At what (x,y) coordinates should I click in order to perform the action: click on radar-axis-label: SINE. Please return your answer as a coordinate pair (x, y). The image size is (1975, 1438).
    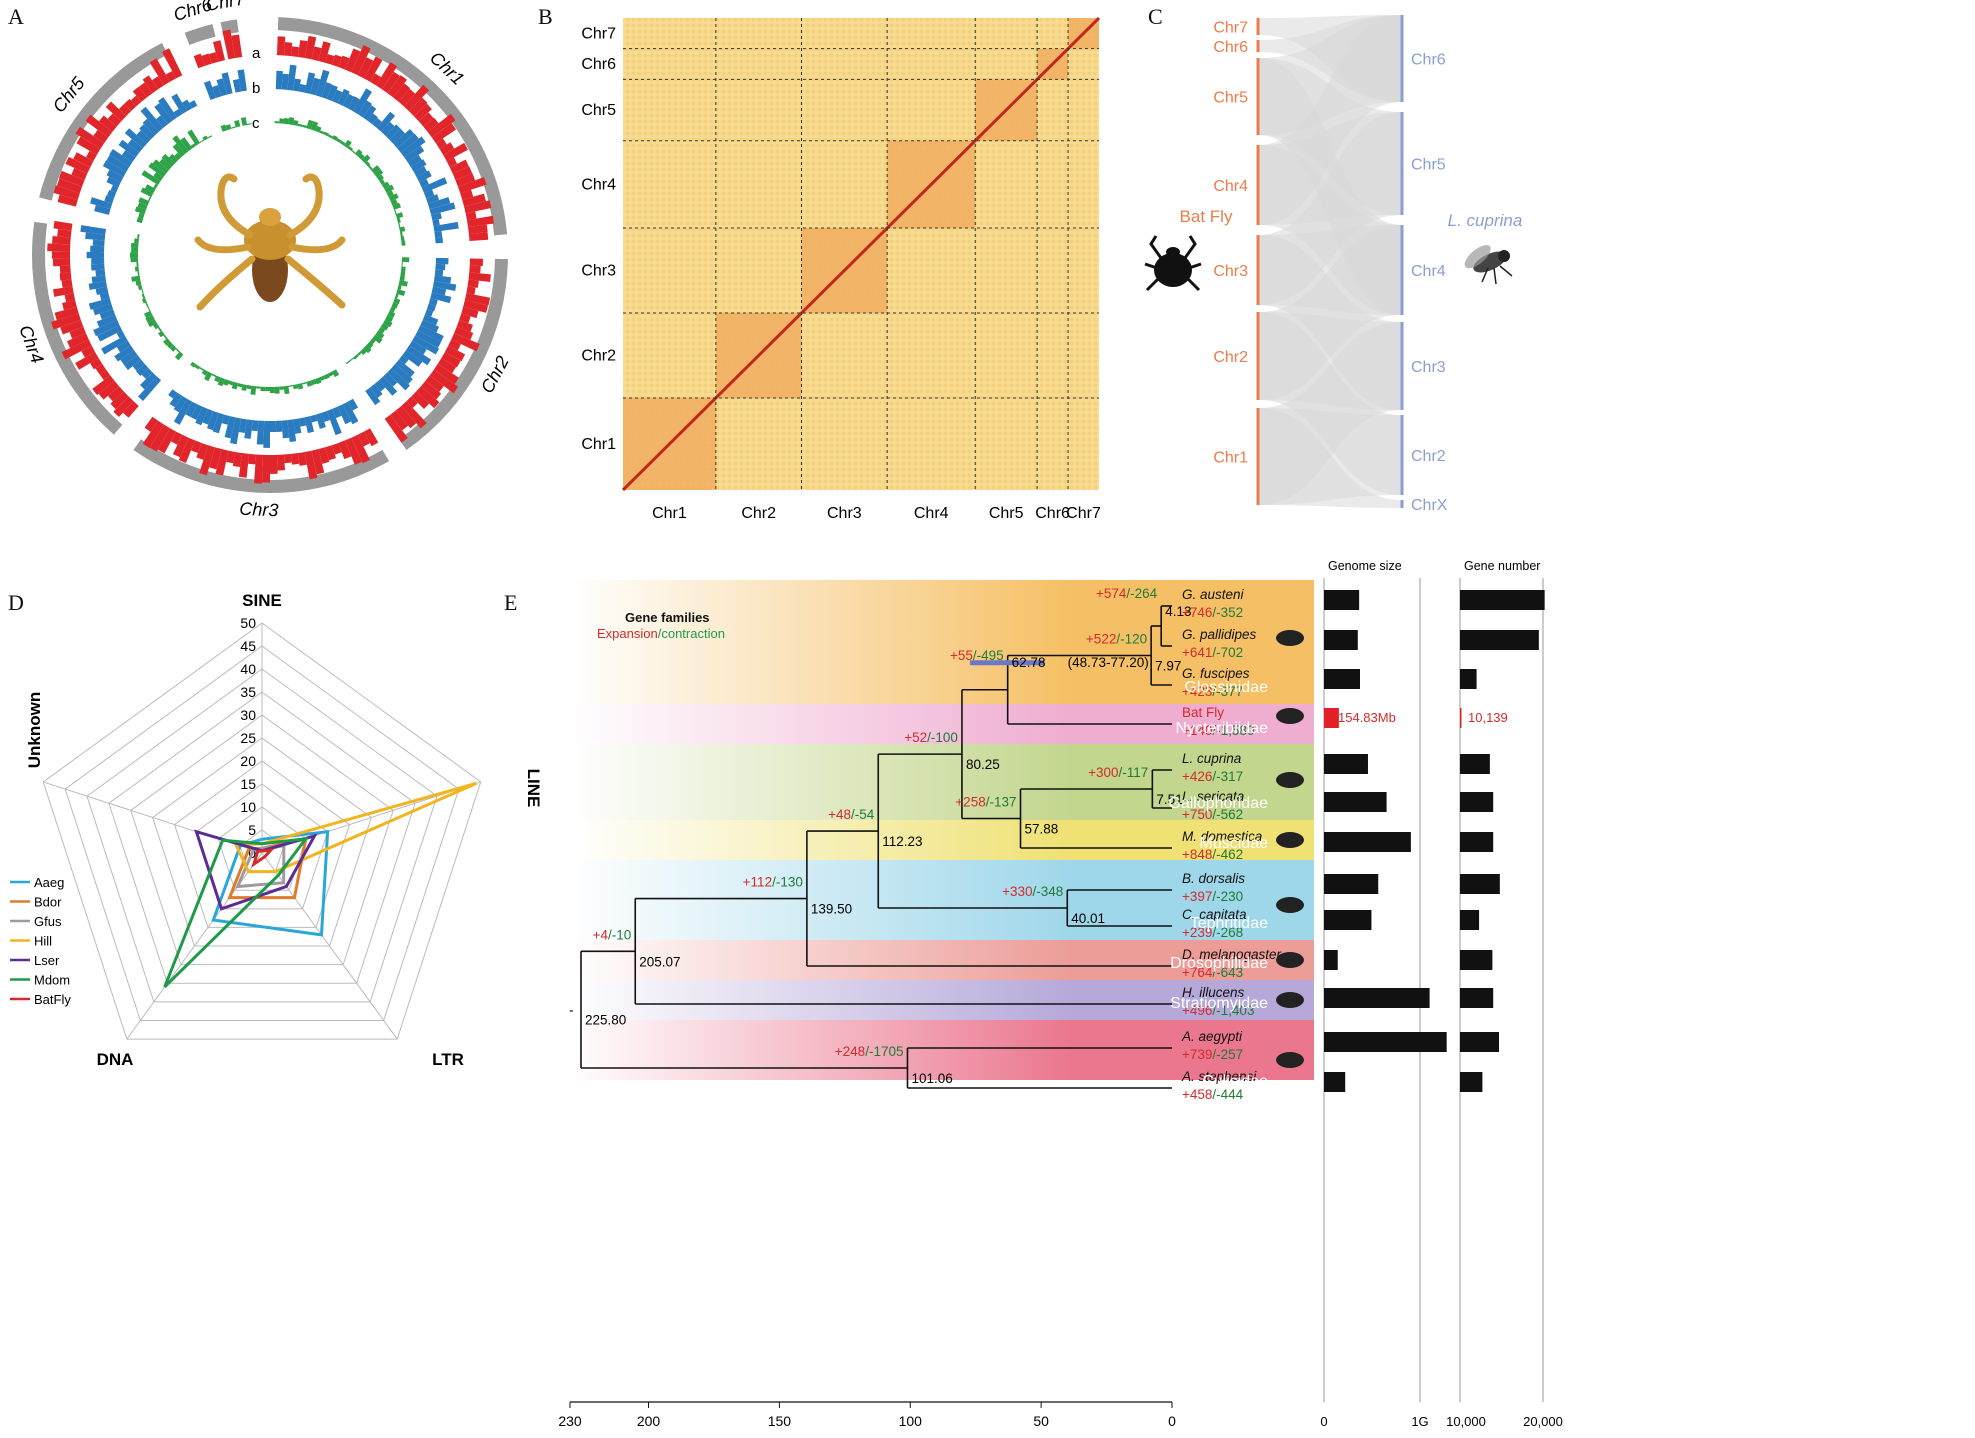
    Looking at the image, I should click on (262, 600).